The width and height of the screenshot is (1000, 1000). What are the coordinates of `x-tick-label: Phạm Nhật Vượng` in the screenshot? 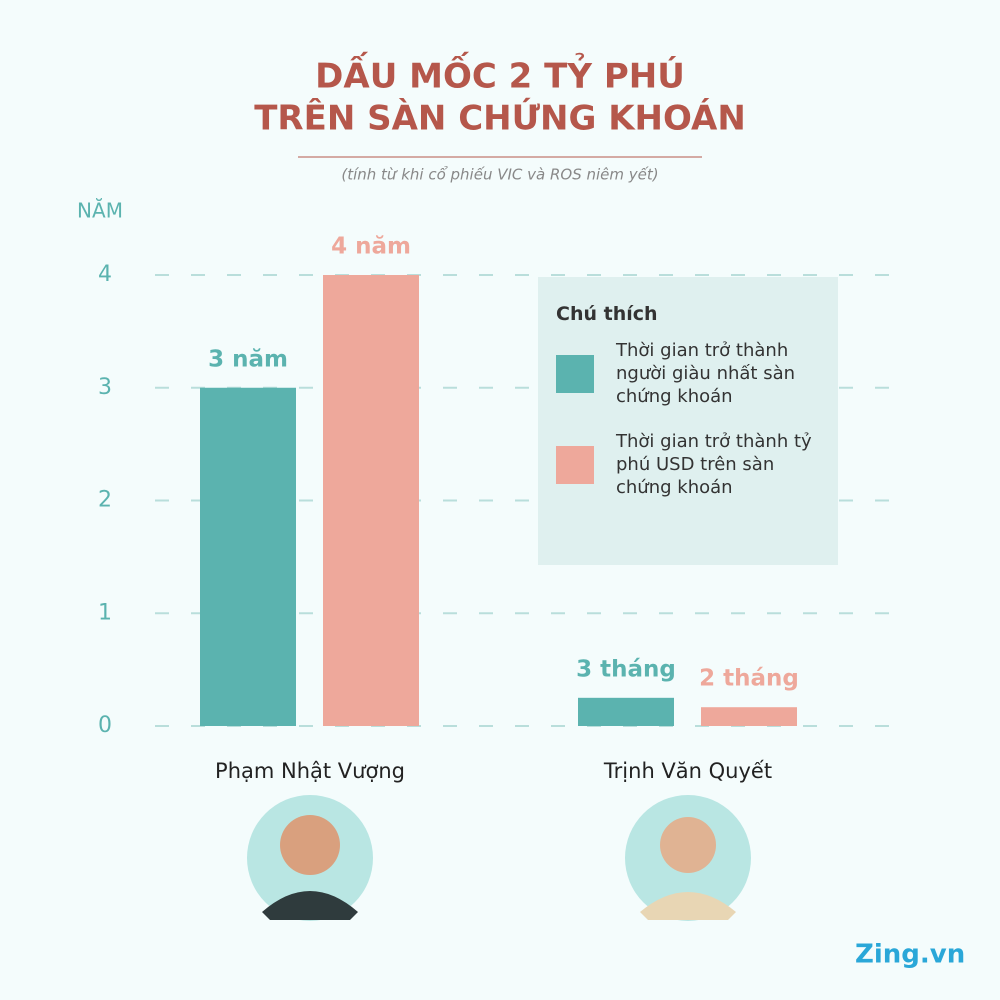 It's located at (310, 771).